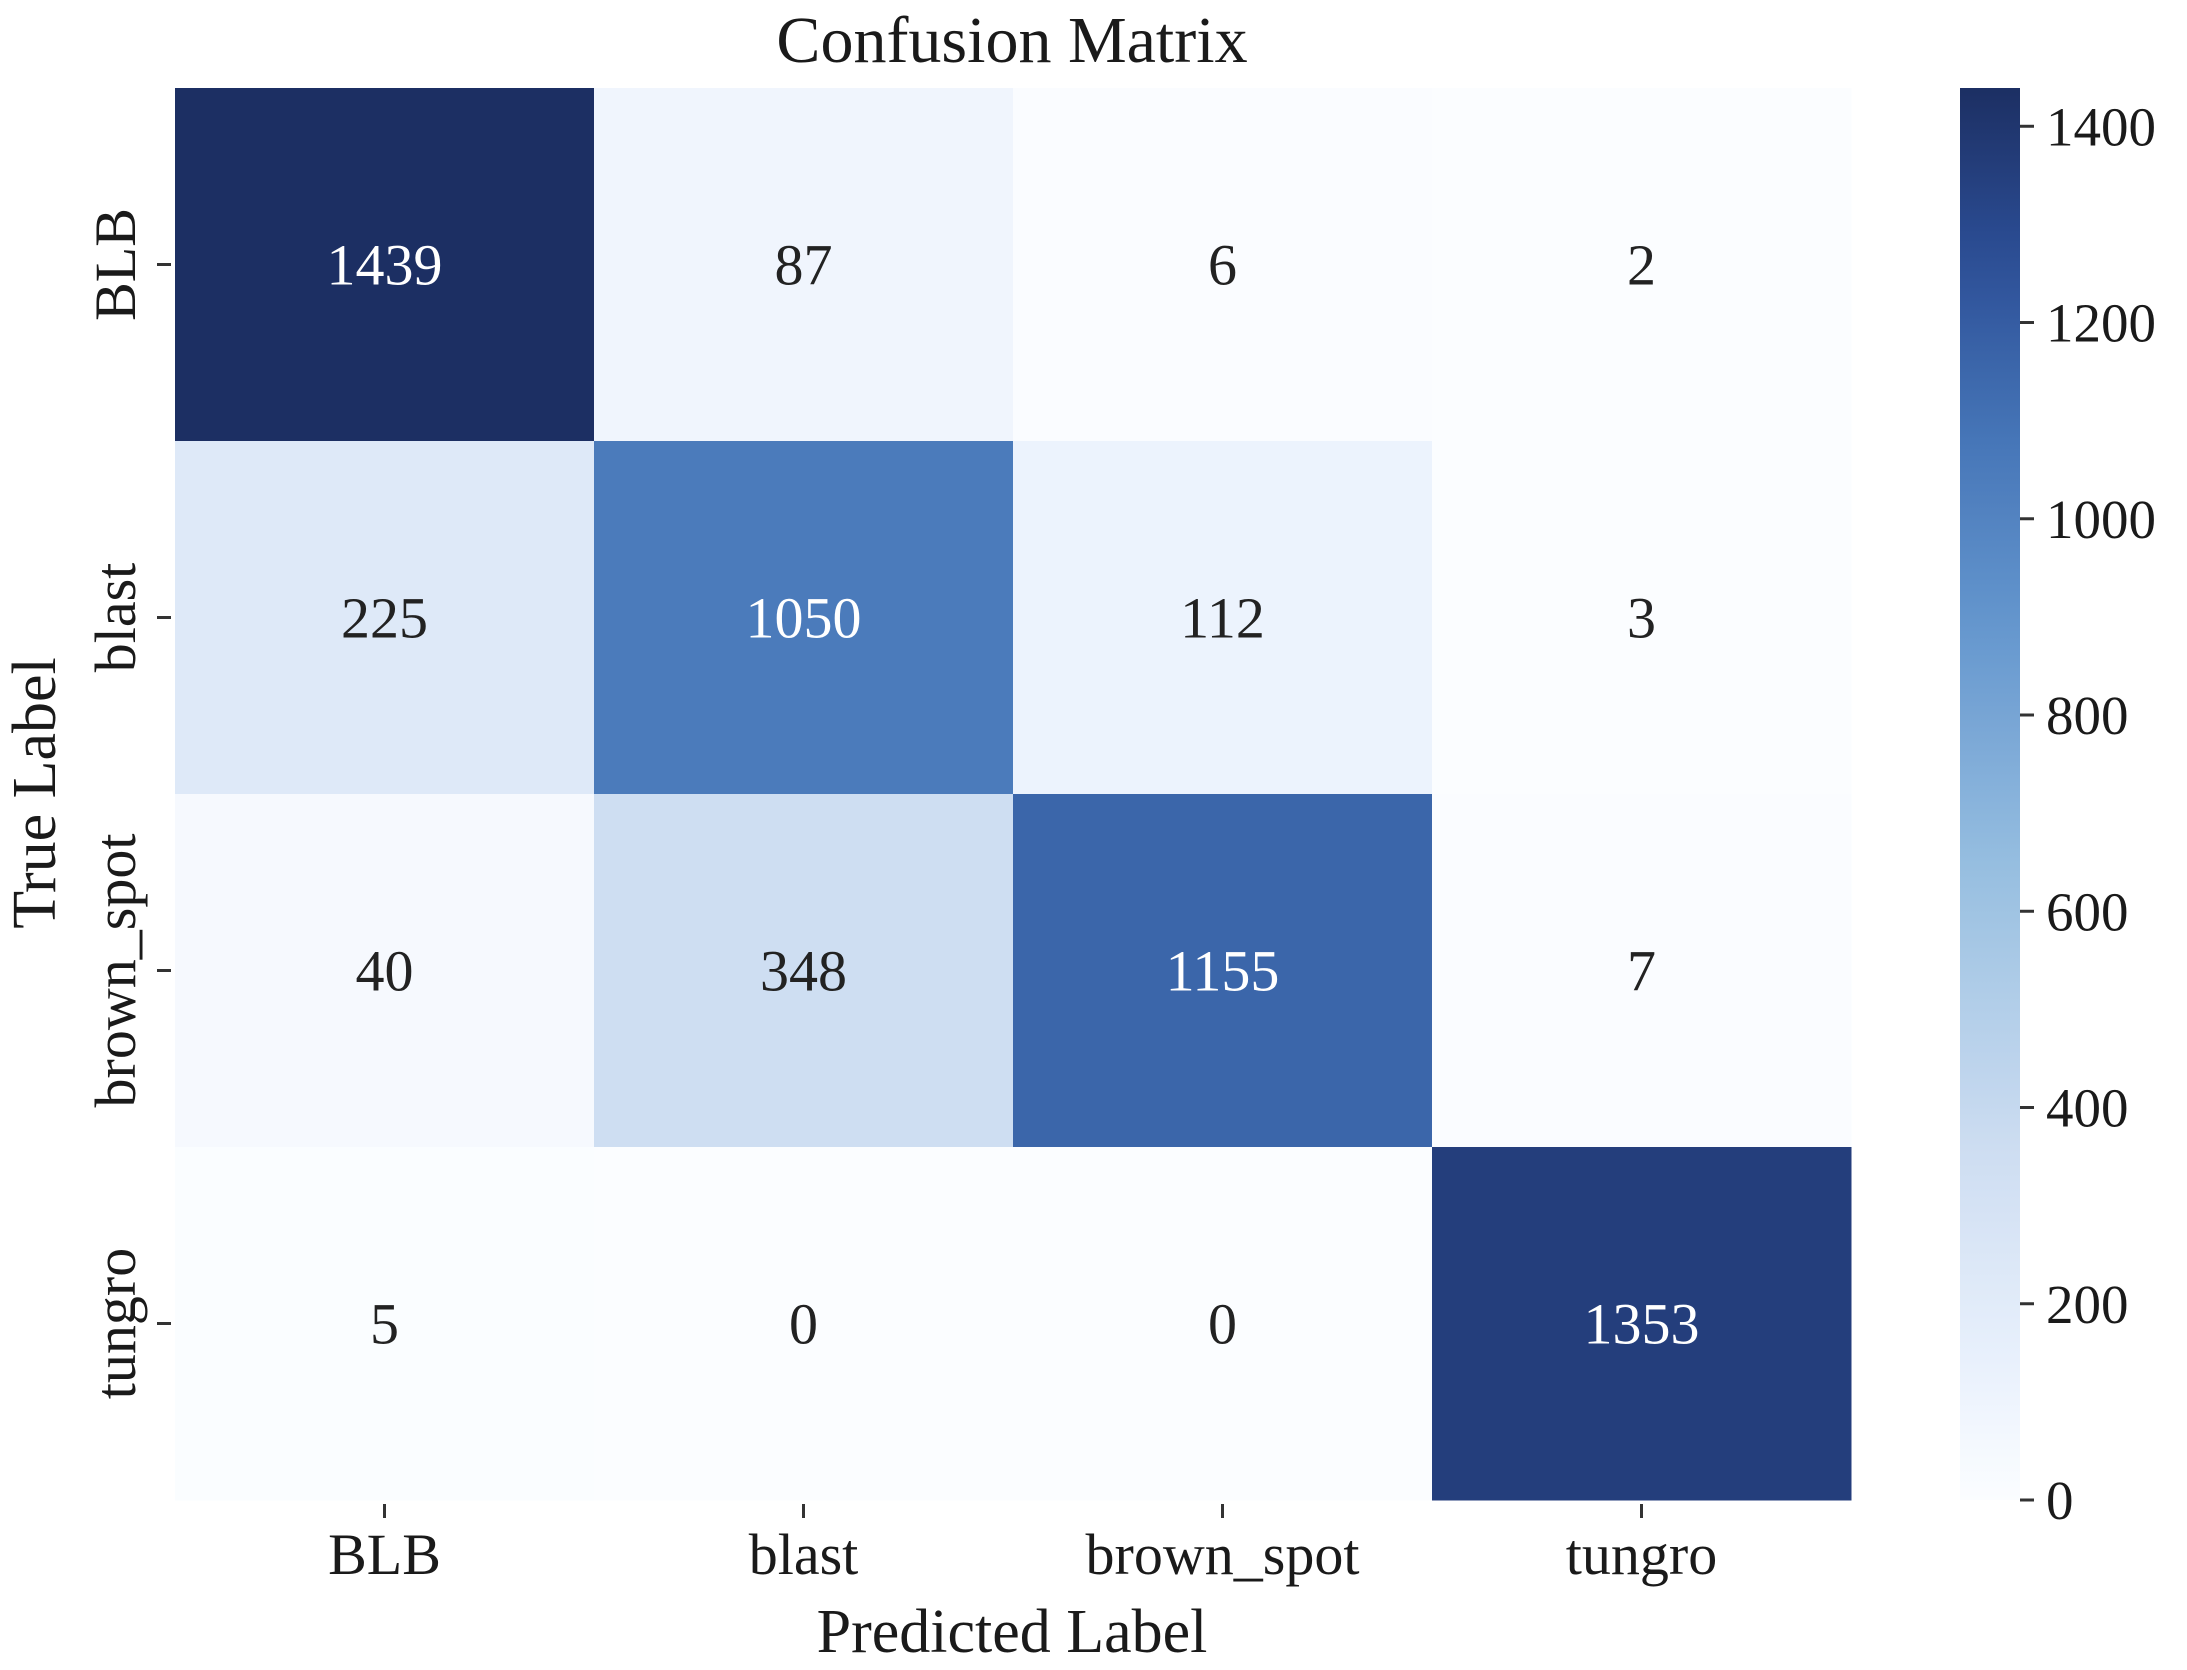  Describe the element at coordinates (115, 618) in the screenshot. I see `y-tick-label: blast` at that location.